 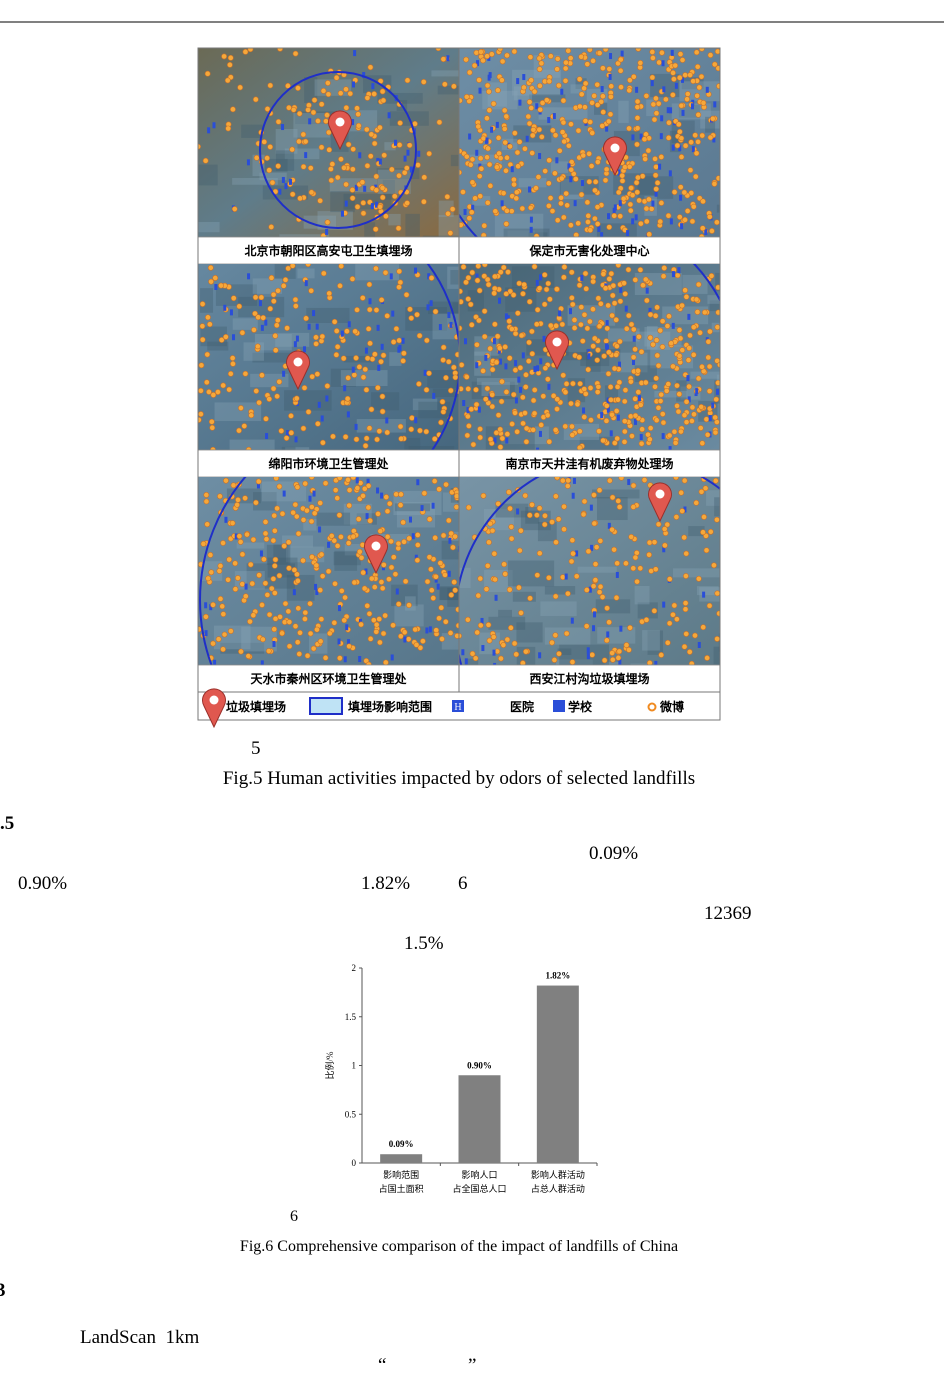 I want to click on bar, so click(x=401, y=1158).